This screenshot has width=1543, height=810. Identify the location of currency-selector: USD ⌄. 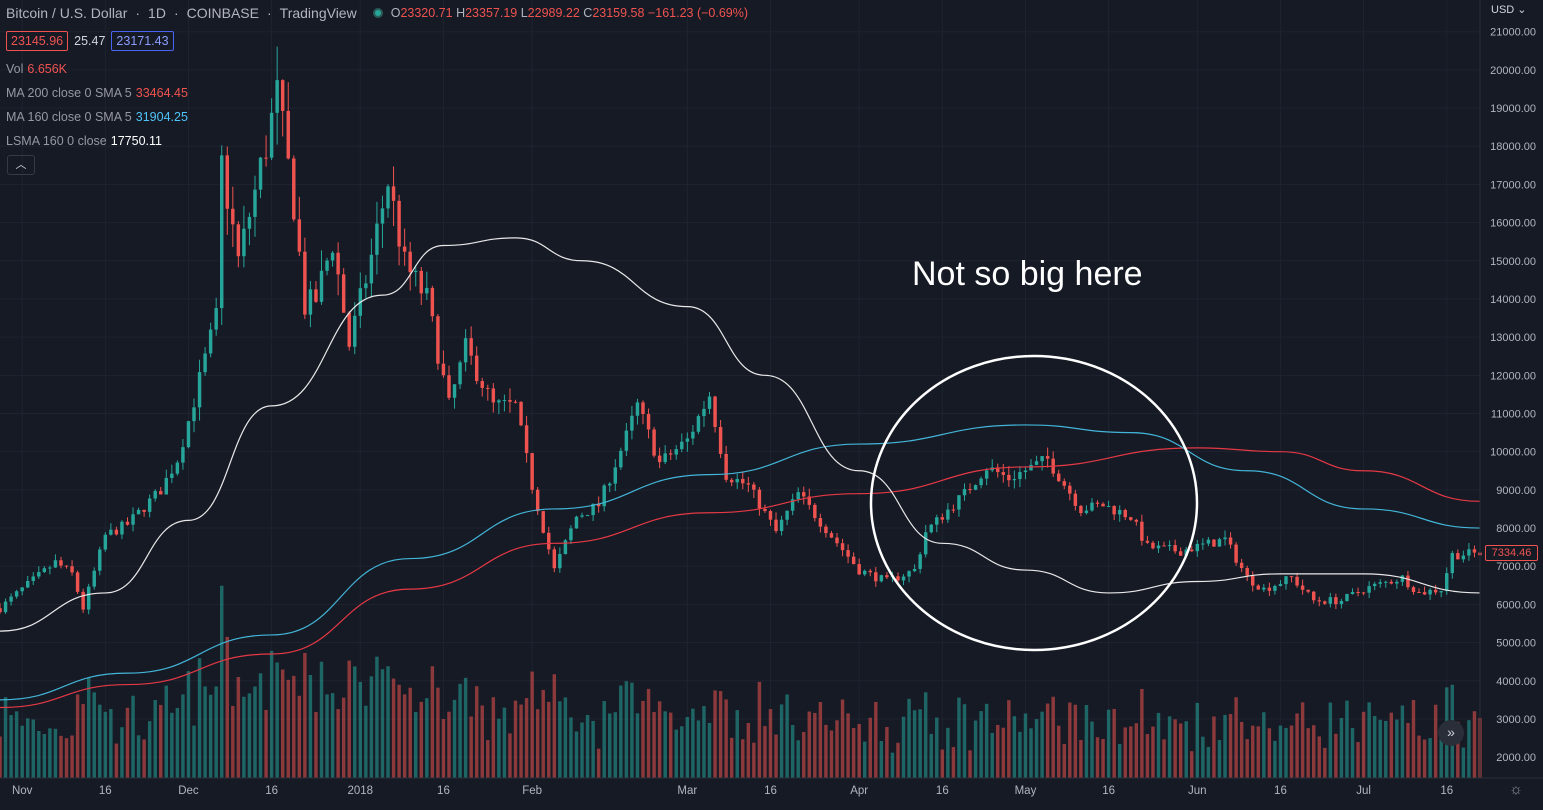
(1509, 10).